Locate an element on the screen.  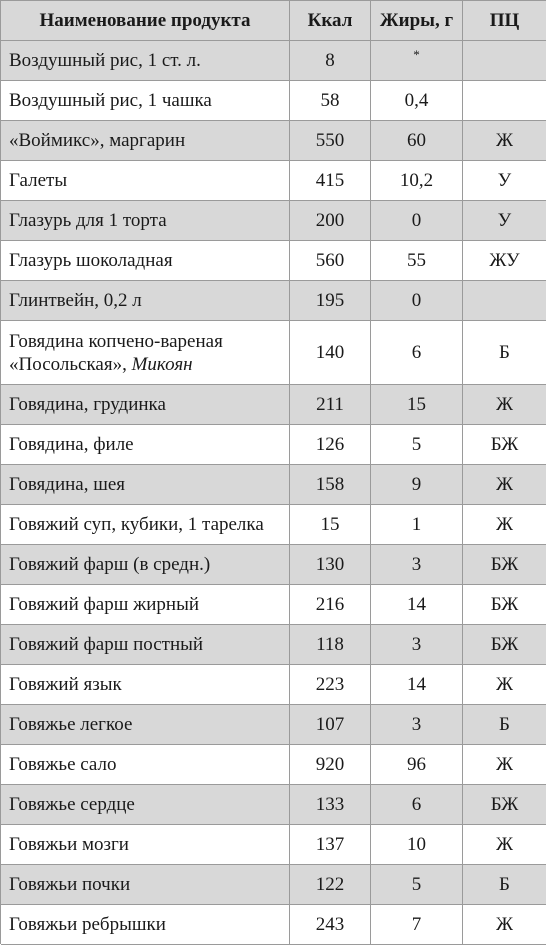
header-name: Наименование продукта is located at coordinates (145, 20).